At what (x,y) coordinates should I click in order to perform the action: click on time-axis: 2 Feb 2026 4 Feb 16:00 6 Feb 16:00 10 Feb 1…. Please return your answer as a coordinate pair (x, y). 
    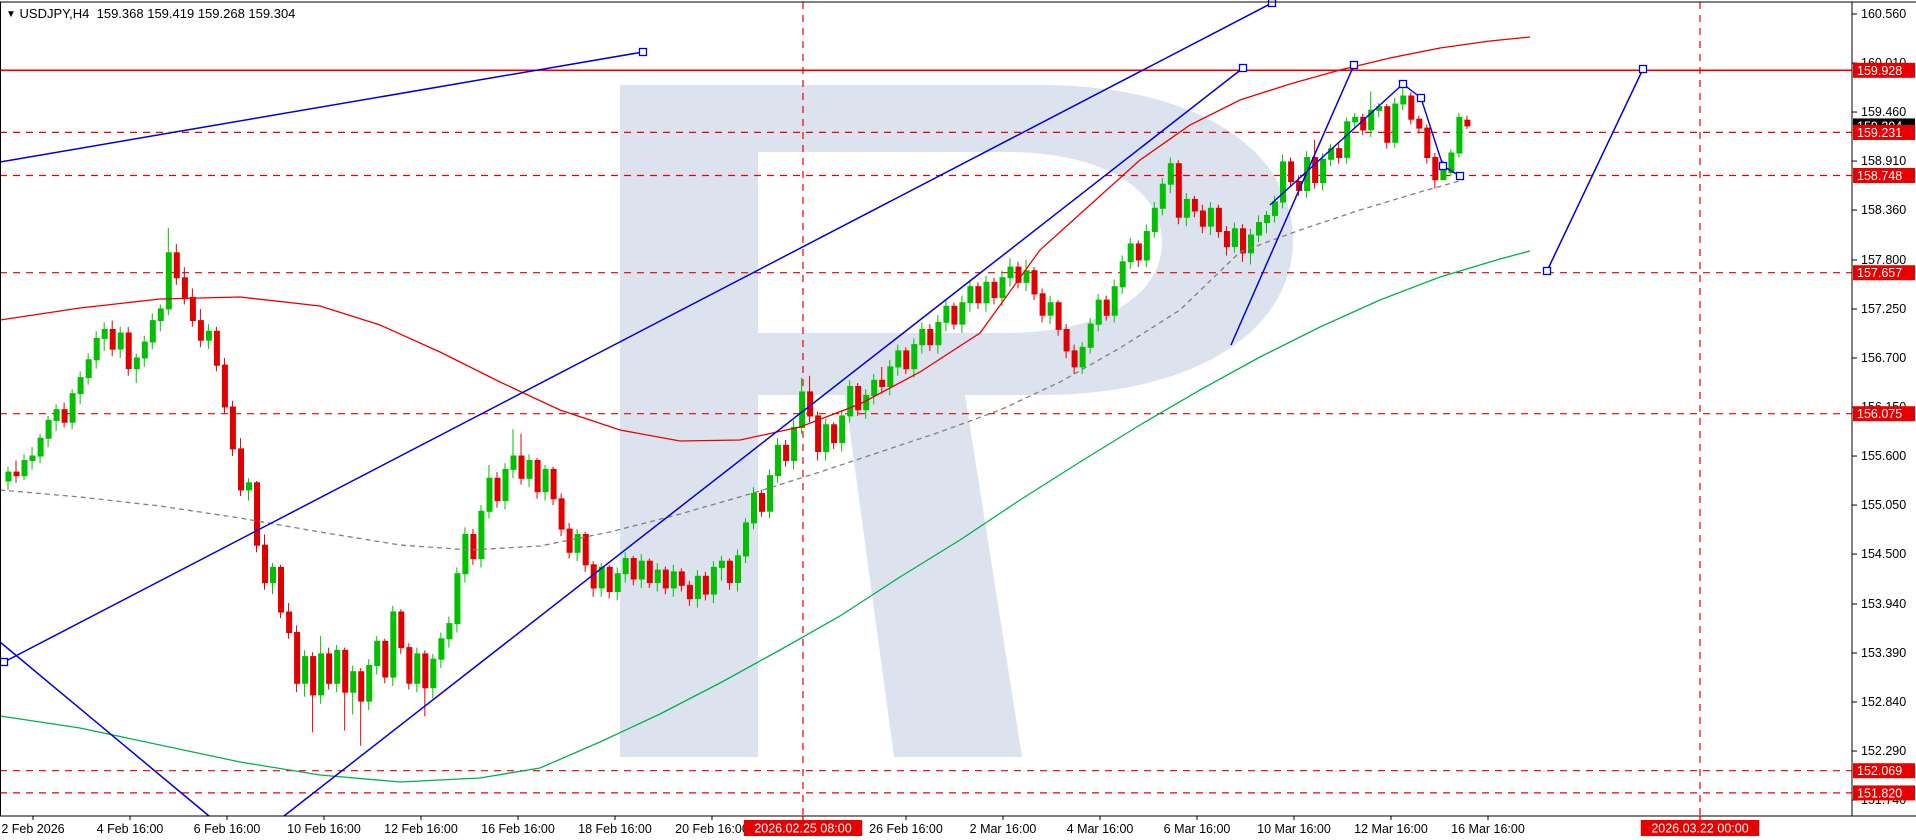
    Looking at the image, I should click on (880, 826).